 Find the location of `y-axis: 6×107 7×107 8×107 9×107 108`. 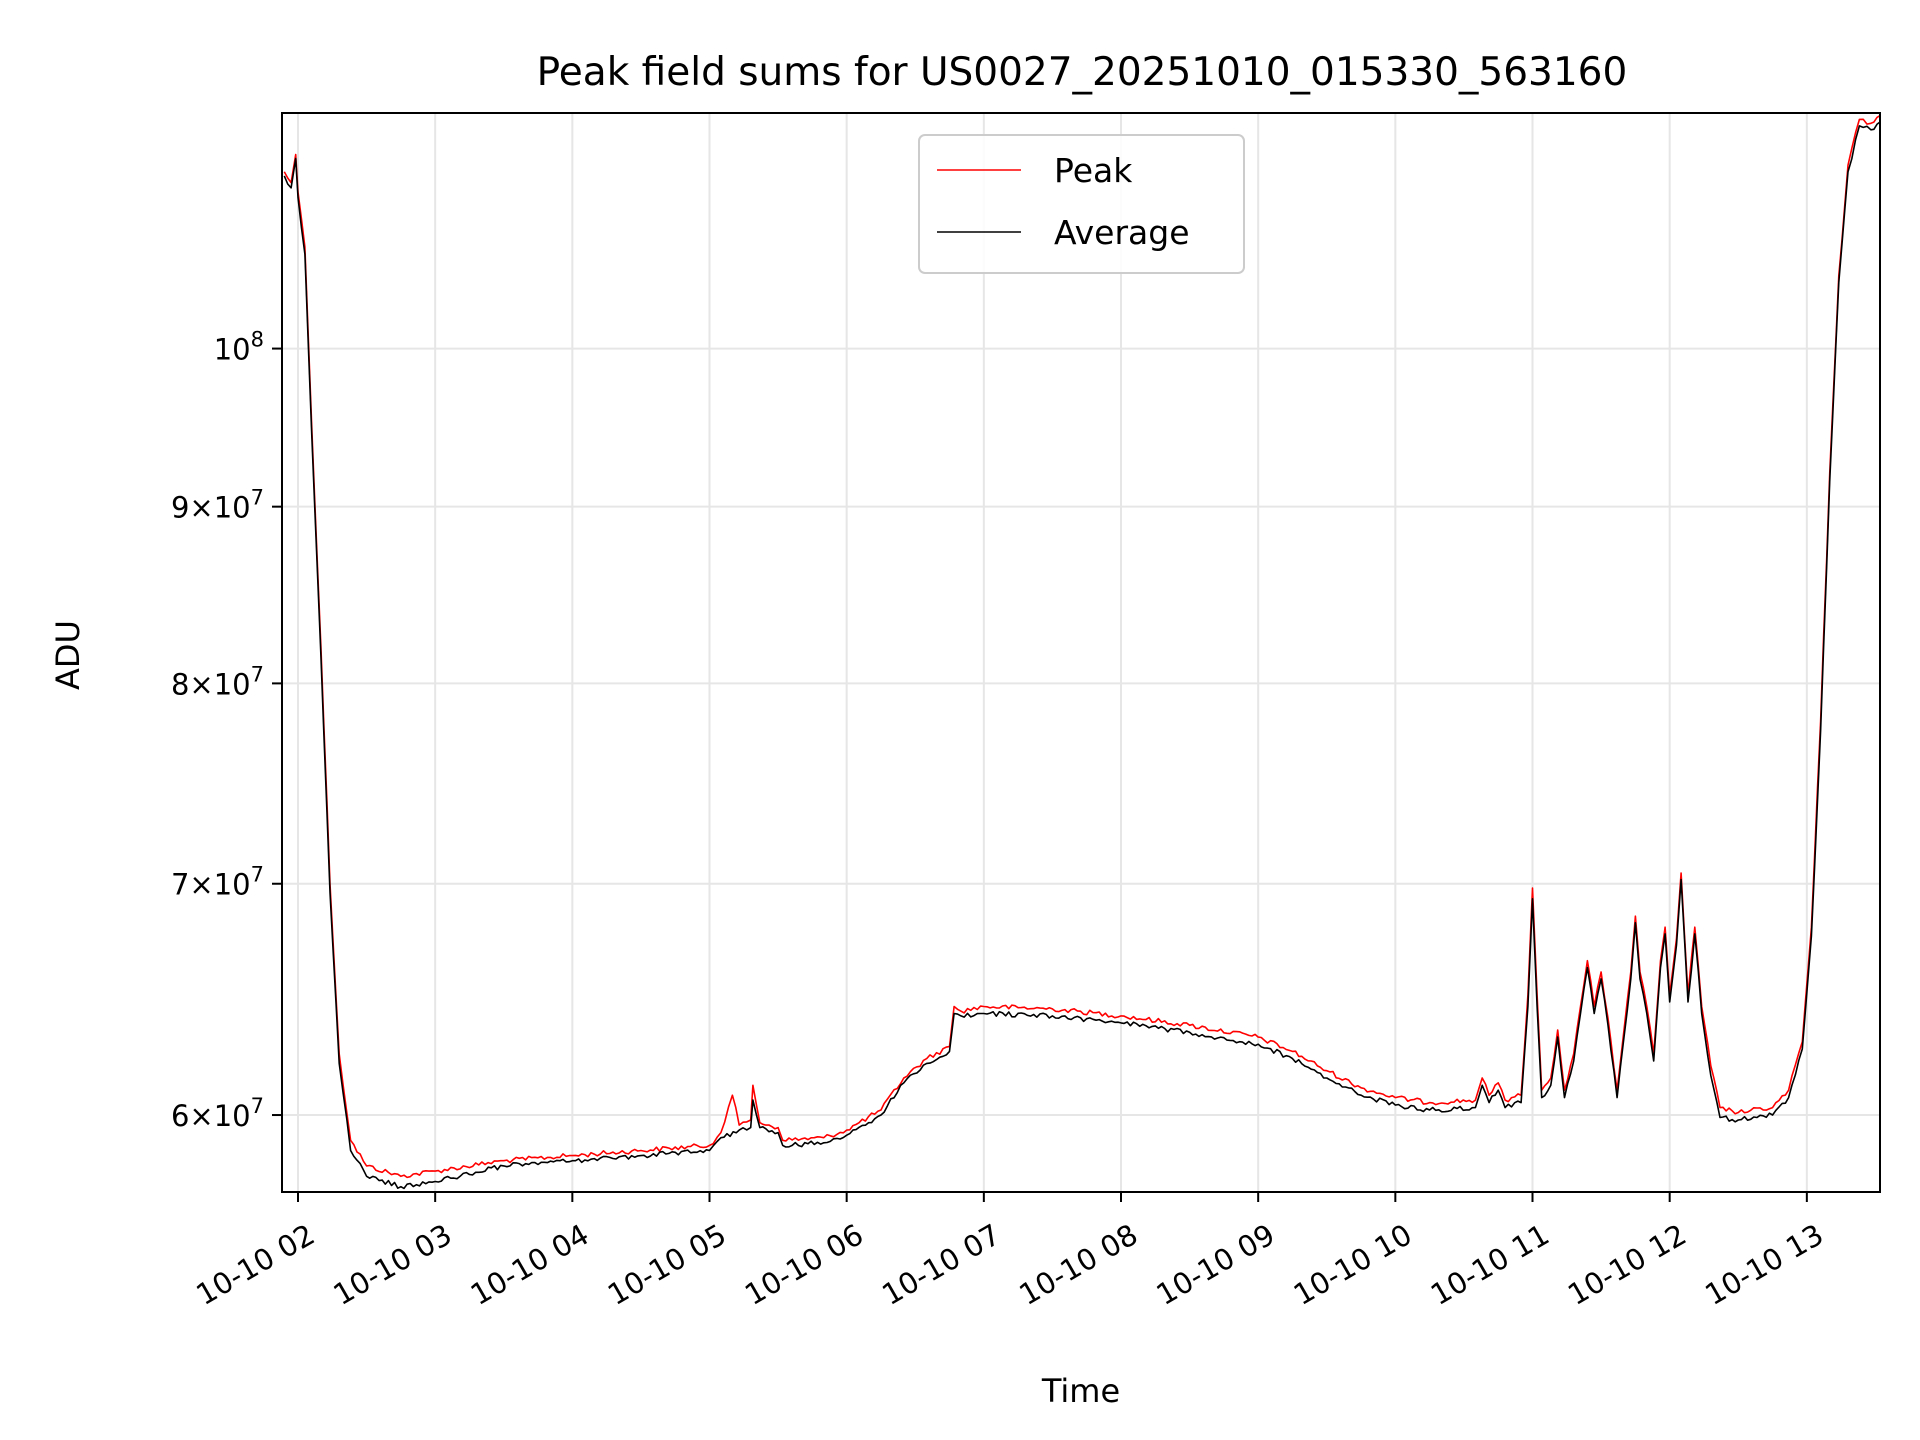

y-axis: 6×107 7×107 8×107 9×107 108 is located at coordinates (226, 730).